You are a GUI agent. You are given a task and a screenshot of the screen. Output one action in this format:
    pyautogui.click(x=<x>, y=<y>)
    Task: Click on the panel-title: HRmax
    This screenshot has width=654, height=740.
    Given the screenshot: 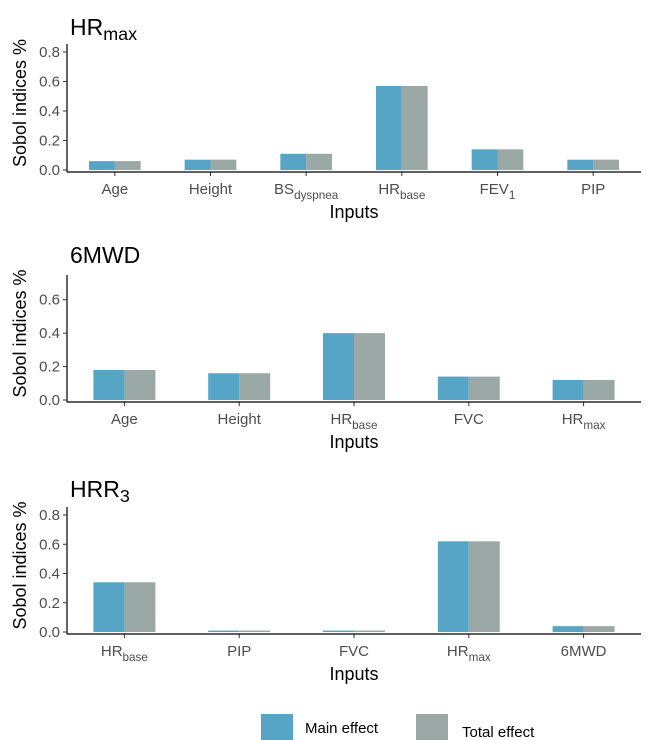 What is the action you would take?
    pyautogui.click(x=103, y=29)
    